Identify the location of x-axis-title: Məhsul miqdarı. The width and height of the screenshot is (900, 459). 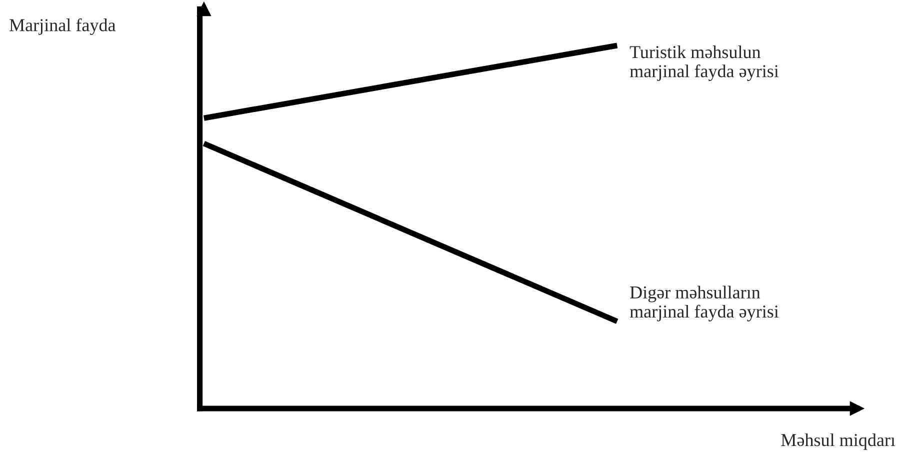
(838, 441).